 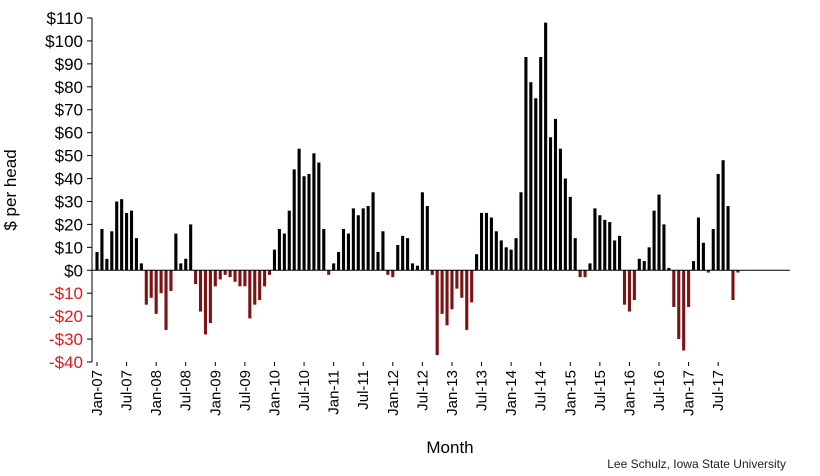 I want to click on x-tick-label: Jan-12, so click(x=393, y=393).